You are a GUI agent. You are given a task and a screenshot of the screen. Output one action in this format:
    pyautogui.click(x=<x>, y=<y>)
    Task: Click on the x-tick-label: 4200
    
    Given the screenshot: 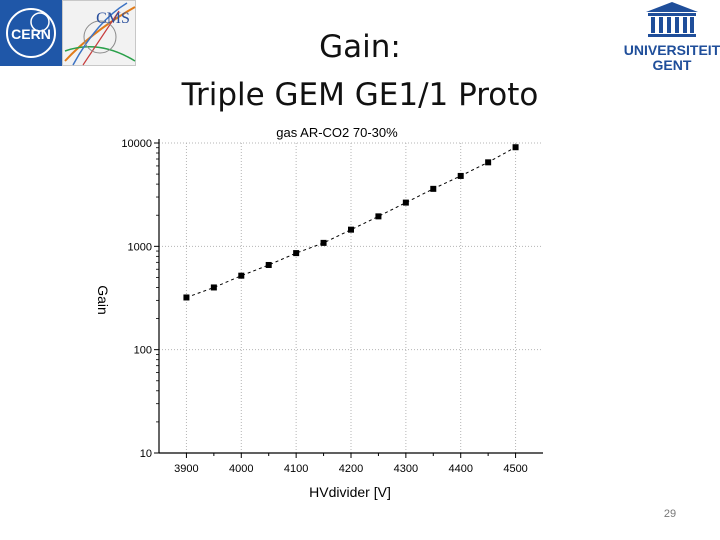 What is the action you would take?
    pyautogui.click(x=351, y=469)
    